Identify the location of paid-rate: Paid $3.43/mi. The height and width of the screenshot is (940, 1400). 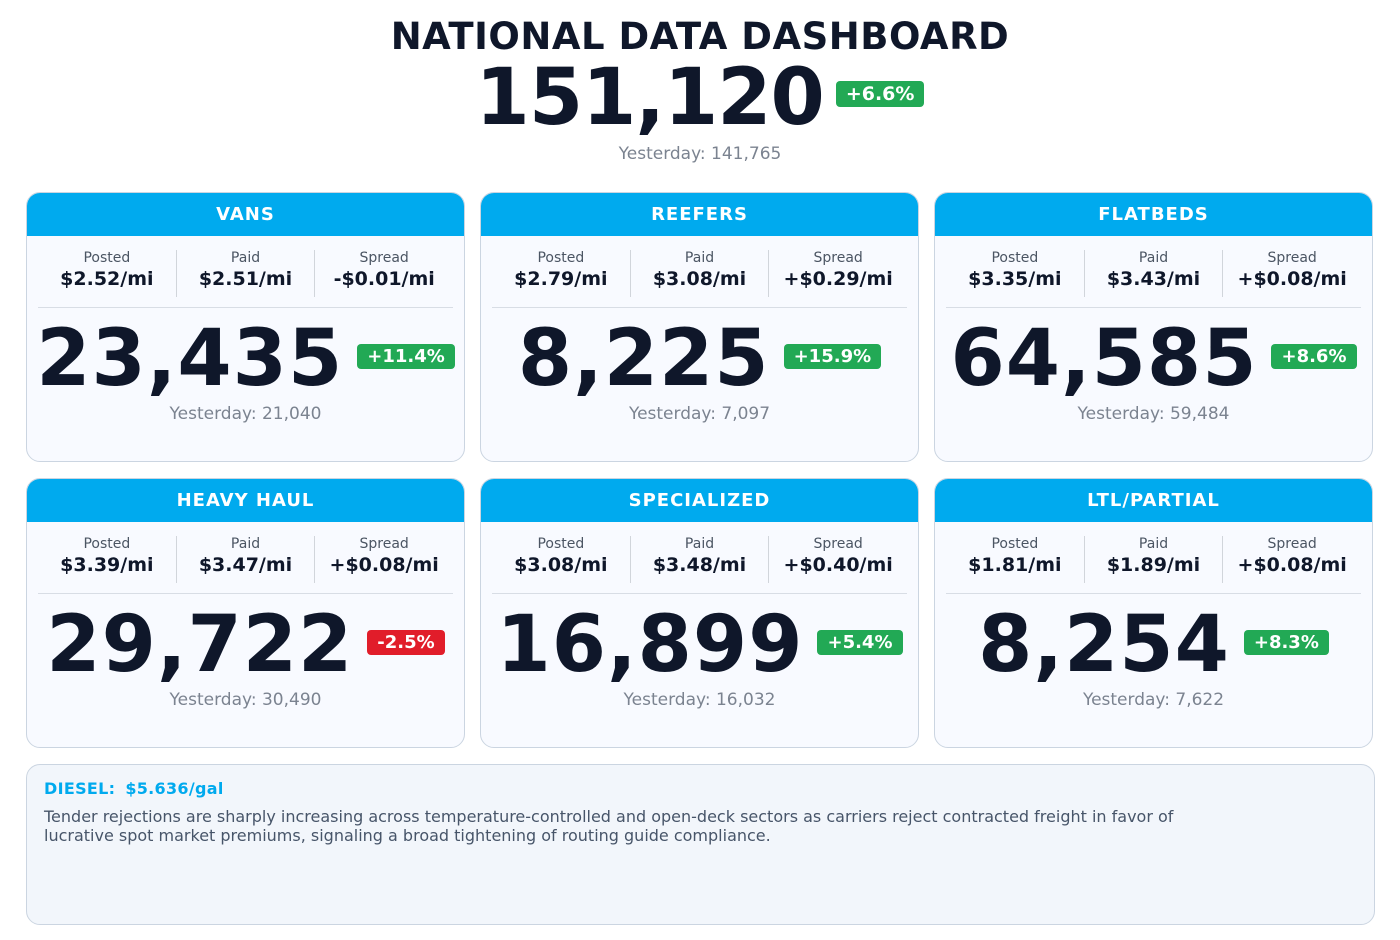
(1154, 273).